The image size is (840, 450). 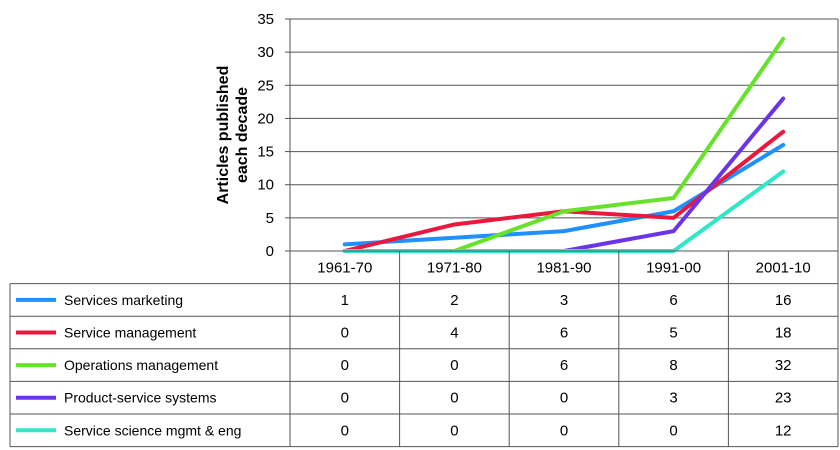 I want to click on legend-label-3: Product-service systems, so click(x=140, y=398).